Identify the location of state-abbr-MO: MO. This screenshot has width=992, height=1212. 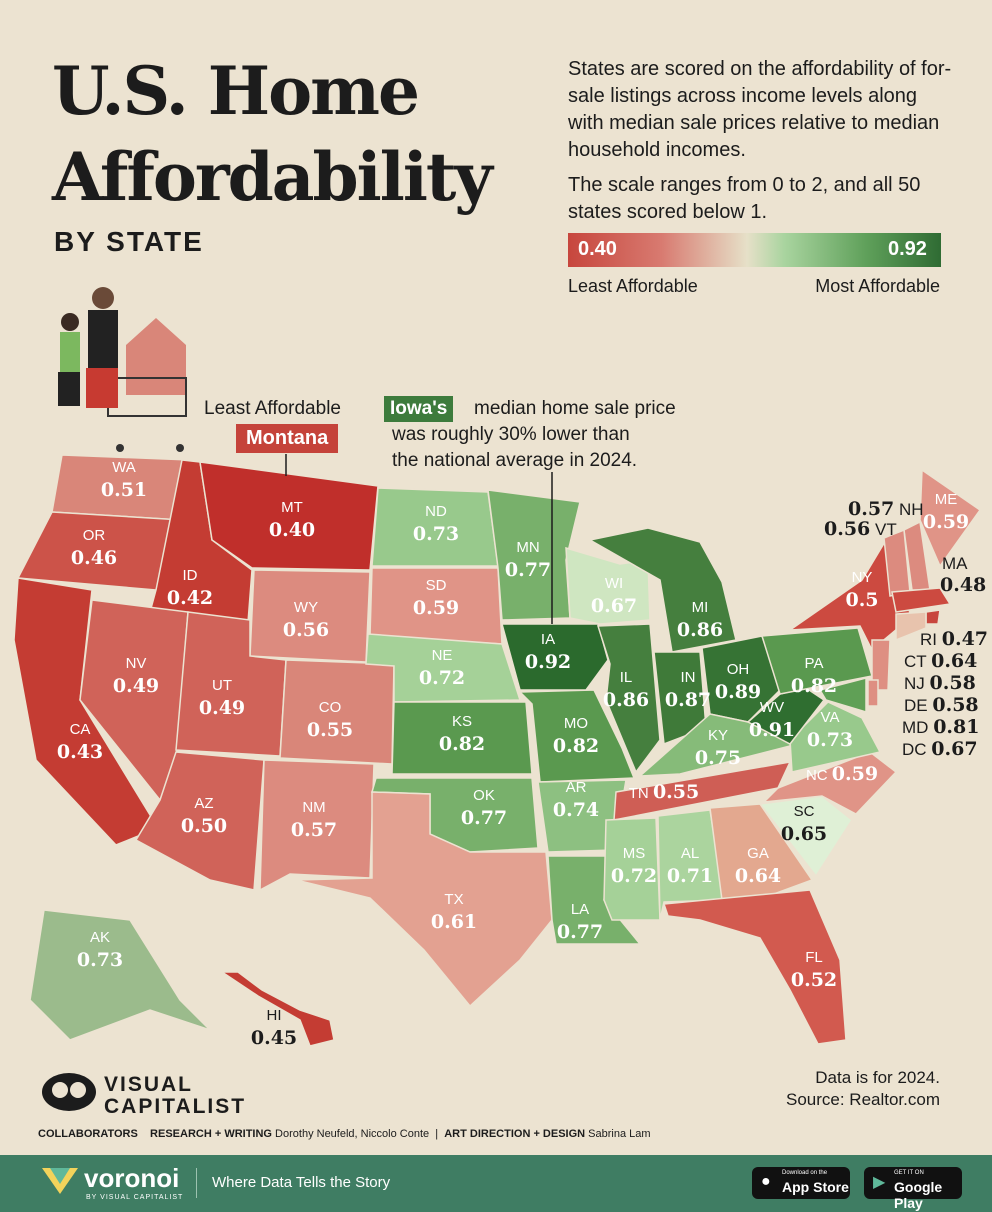
(576, 723).